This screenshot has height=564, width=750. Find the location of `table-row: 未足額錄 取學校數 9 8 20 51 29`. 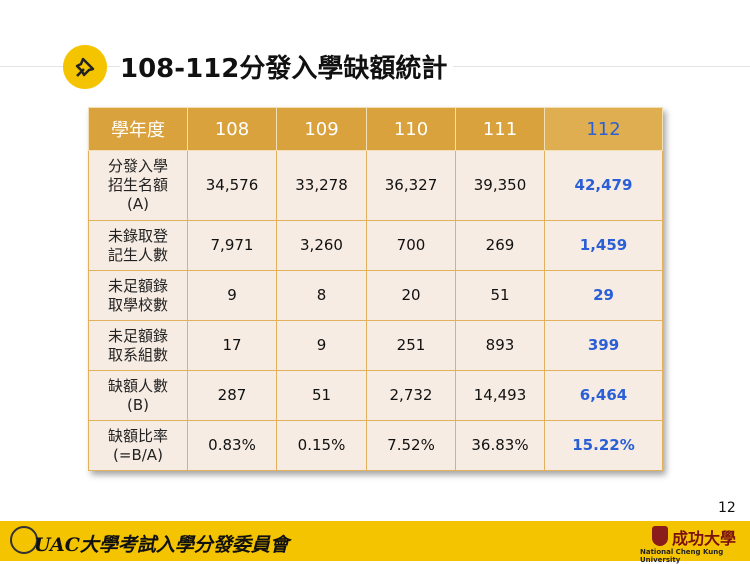

table-row: 未足額錄 取學校數 9 8 20 51 29 is located at coordinates (375, 295).